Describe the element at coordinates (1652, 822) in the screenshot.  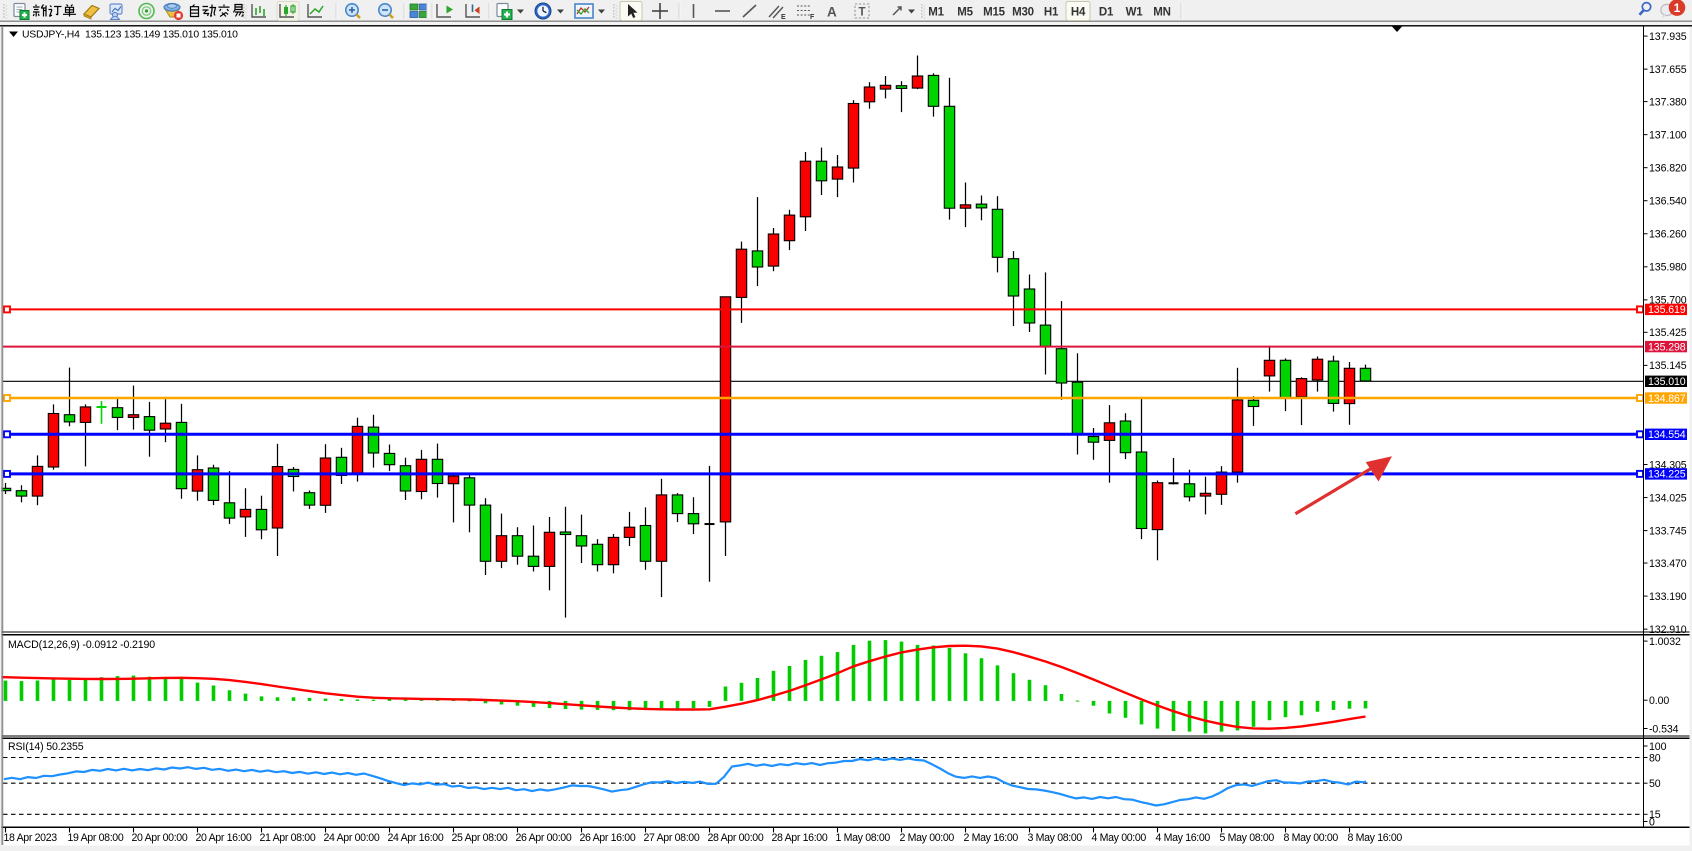
I see `svg-text: 0` at that location.